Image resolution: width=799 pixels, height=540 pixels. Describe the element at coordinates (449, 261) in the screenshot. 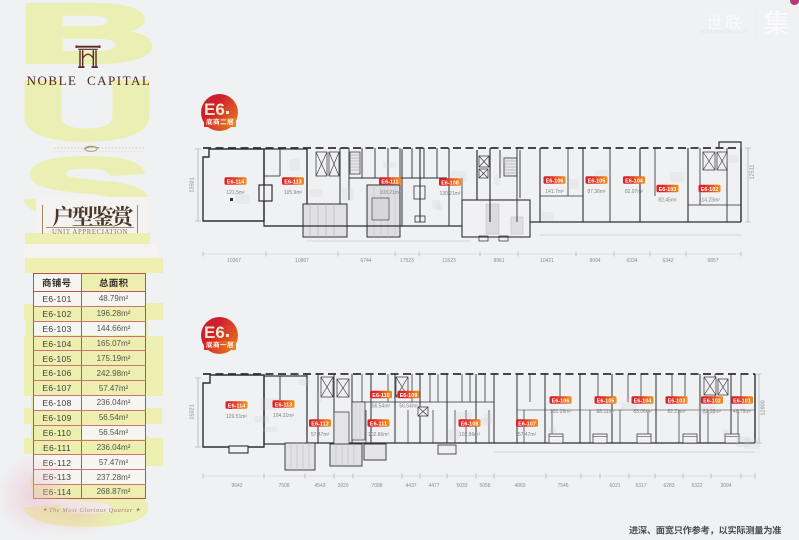

I see `svg-text: 11523` at that location.